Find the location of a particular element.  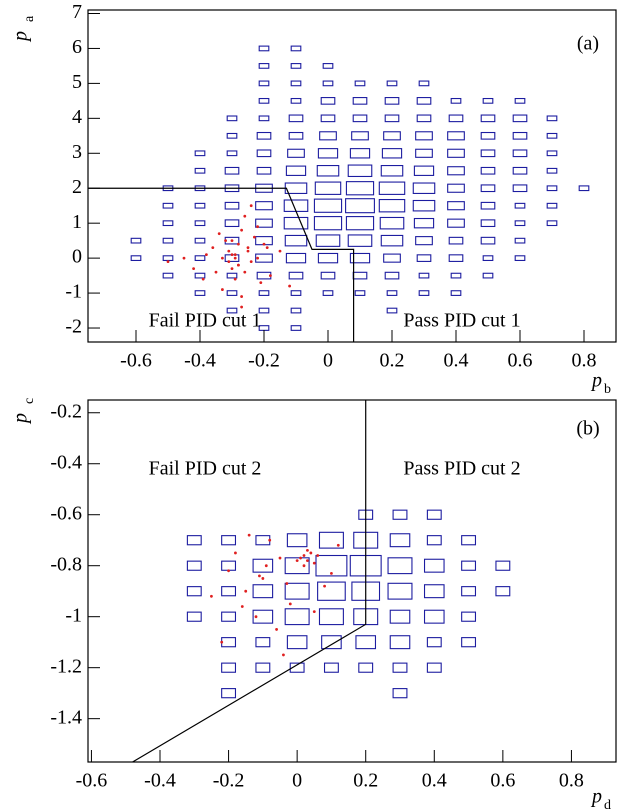

x-tick-label: 0.6 is located at coordinates (502, 781).